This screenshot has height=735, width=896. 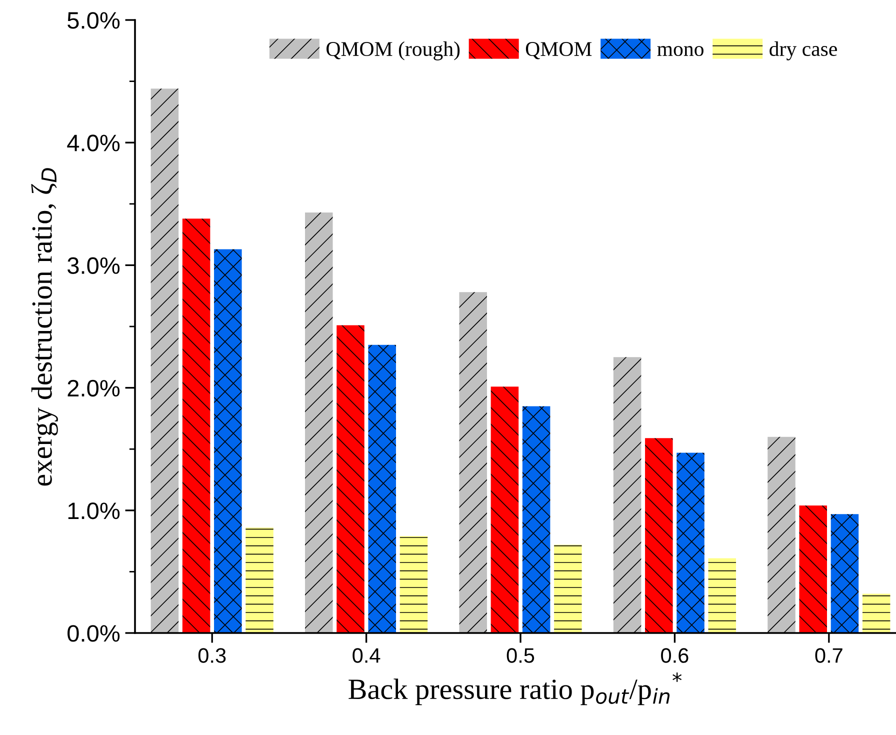 What do you see at coordinates (393, 50) in the screenshot?
I see `legend-label: QMOM (rough)` at bounding box center [393, 50].